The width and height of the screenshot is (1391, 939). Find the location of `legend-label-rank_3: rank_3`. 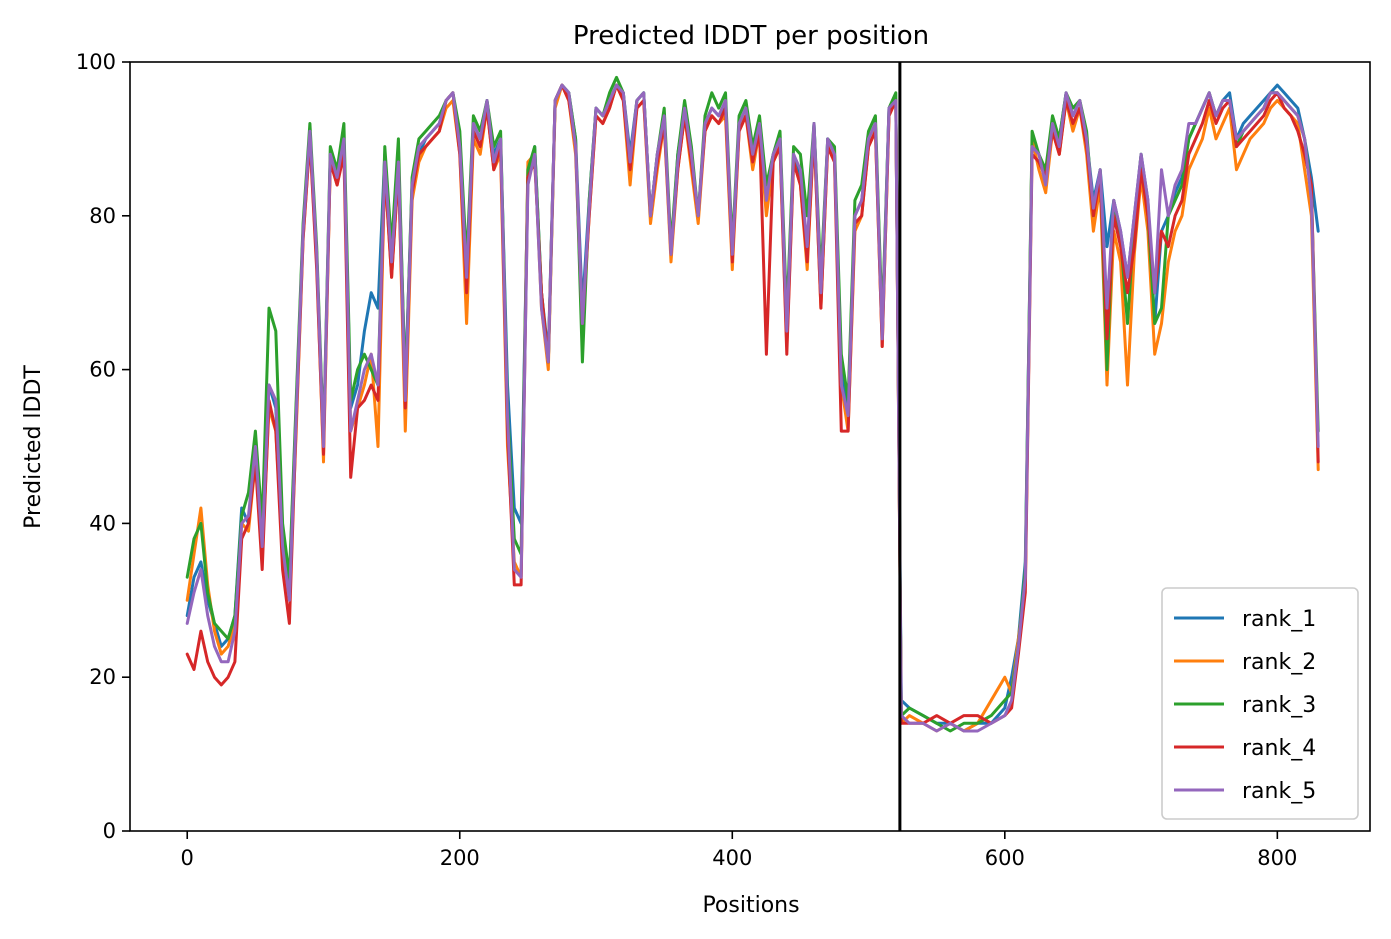

legend-label-rank_3: rank_3 is located at coordinates (1279, 705).